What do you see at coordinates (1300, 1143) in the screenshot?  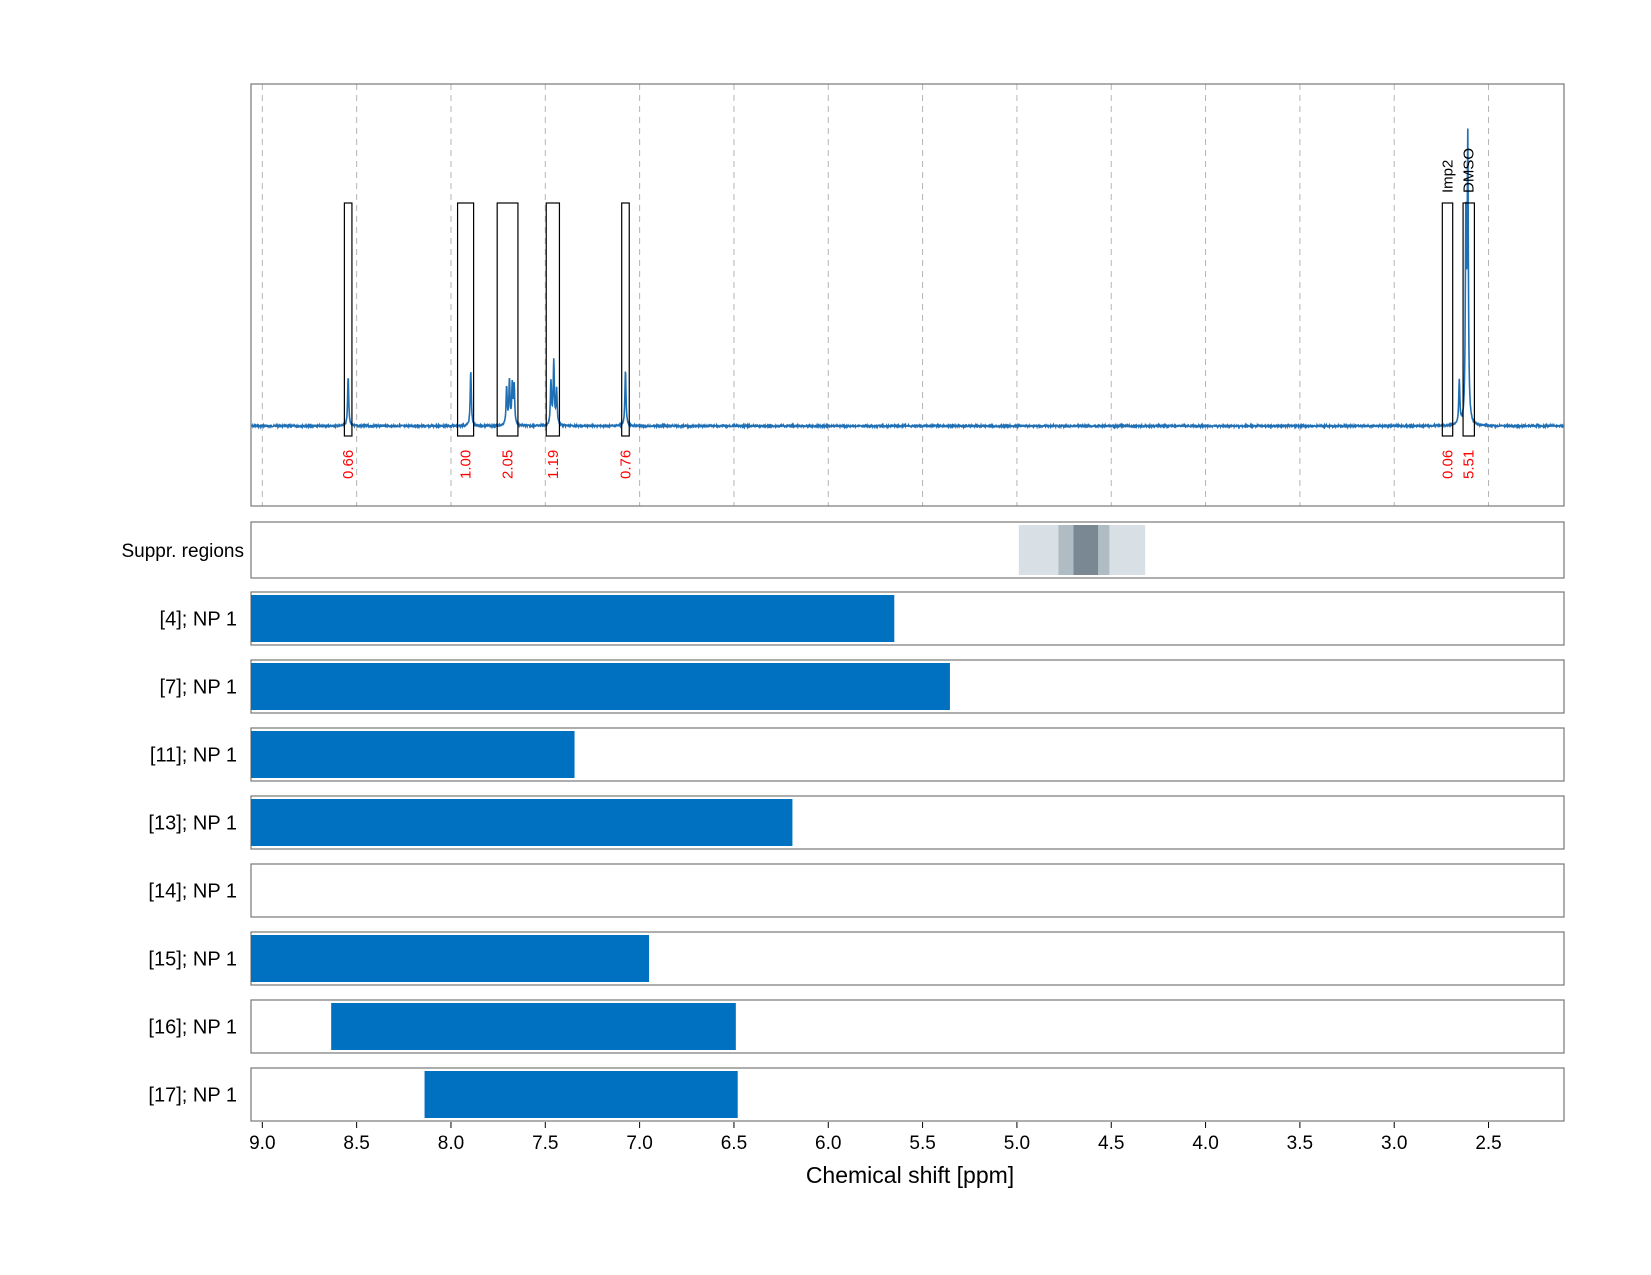 I see `x-tick-label: 3.5` at bounding box center [1300, 1143].